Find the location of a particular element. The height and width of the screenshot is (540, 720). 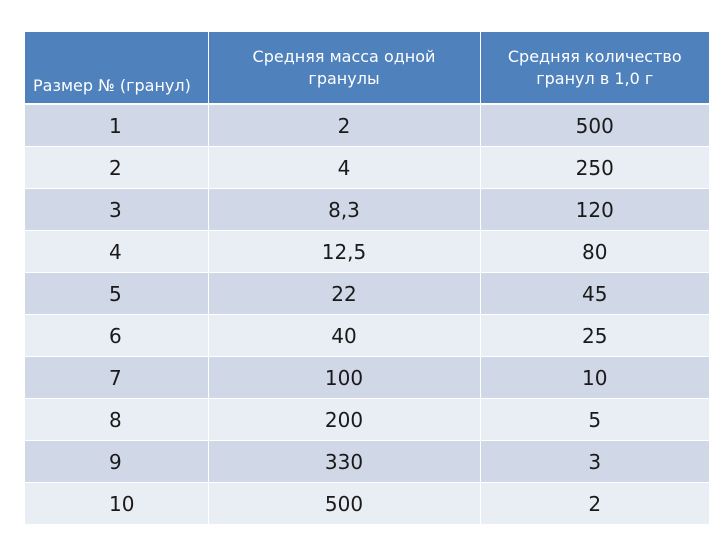

cell-size: 6 is located at coordinates (117, 335).